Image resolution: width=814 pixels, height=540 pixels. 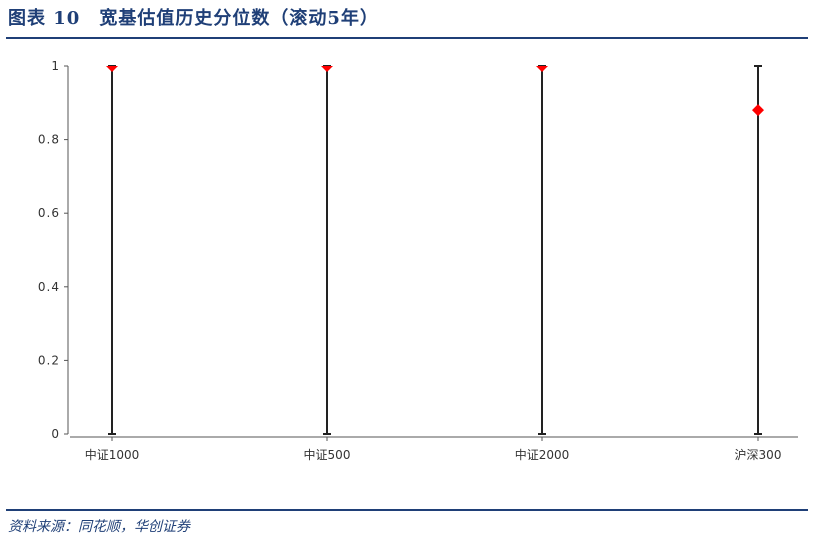 I want to click on footer-rule, so click(x=407, y=510).